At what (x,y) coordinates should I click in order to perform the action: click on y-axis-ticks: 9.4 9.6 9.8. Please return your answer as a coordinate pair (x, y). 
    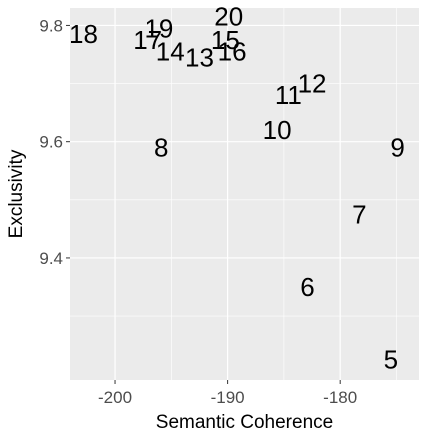
    Looking at the image, I should click on (54, 142).